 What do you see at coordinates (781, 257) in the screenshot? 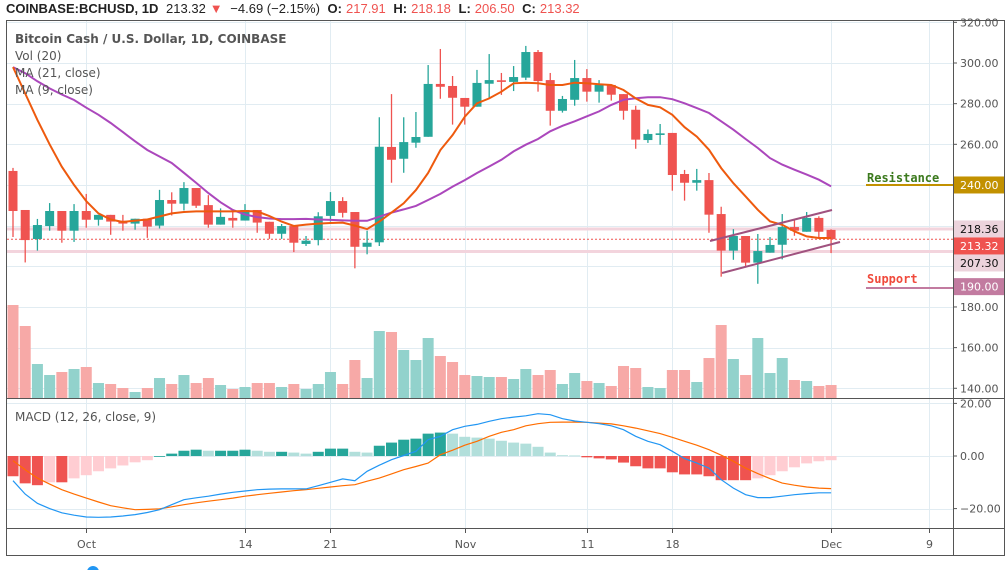
I see `channel-lower-line` at bounding box center [781, 257].